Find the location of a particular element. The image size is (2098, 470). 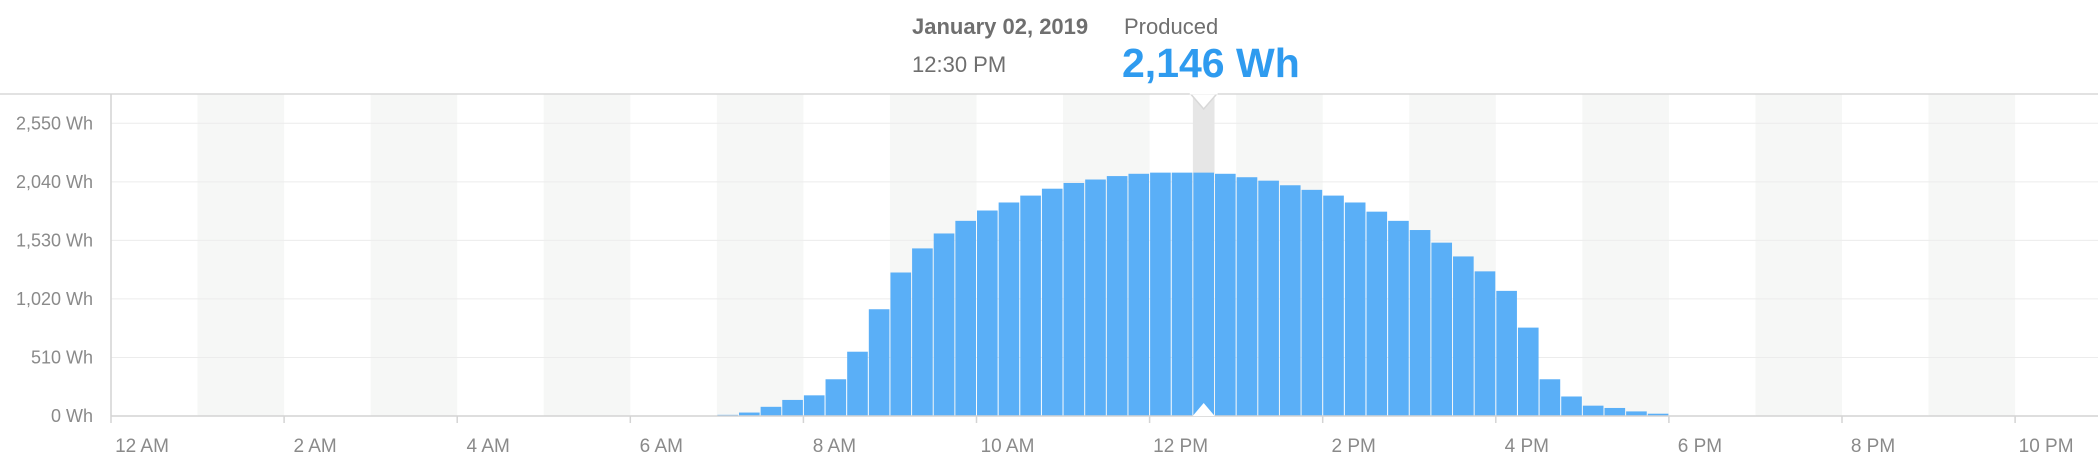

tooltip-value: 2,146 Wh is located at coordinates (1211, 63).